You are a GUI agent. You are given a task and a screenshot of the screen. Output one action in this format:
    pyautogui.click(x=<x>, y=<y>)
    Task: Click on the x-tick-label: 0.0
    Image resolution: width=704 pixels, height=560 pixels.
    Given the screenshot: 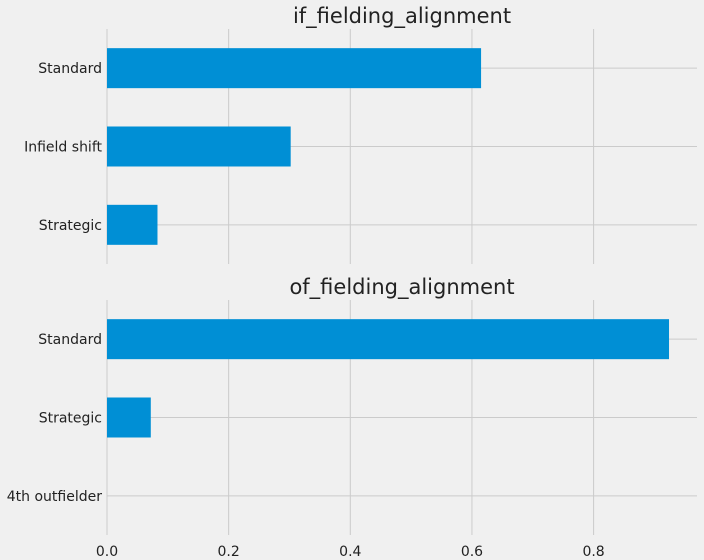 What is the action you would take?
    pyautogui.click(x=107, y=552)
    